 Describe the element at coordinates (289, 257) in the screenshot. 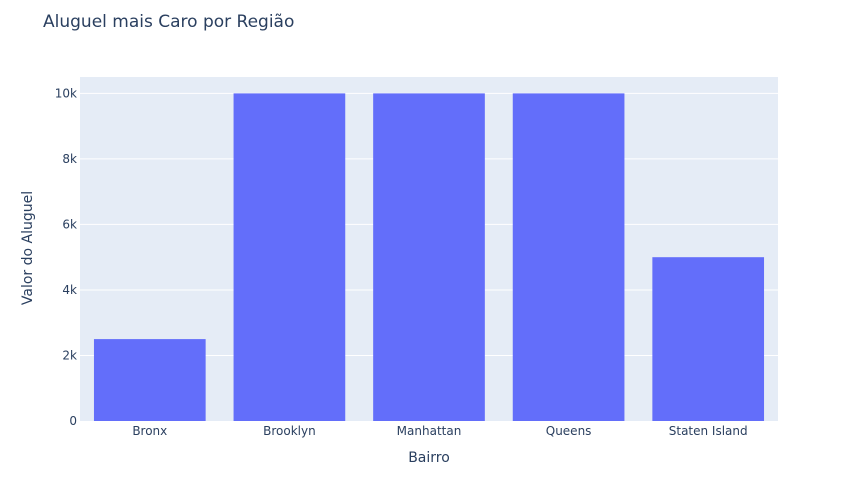

I see `bar-brooklyn` at that location.